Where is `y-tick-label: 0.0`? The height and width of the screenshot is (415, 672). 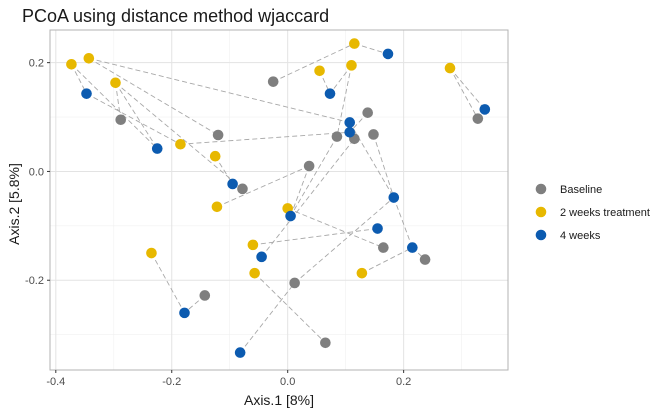
y-tick-label: 0.0 is located at coordinates (36, 172).